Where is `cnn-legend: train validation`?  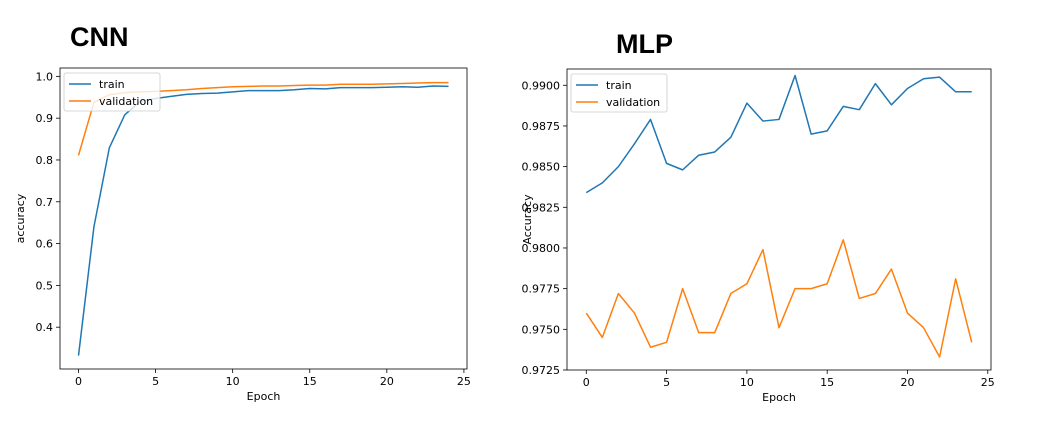 cnn-legend: train validation is located at coordinates (112, 92).